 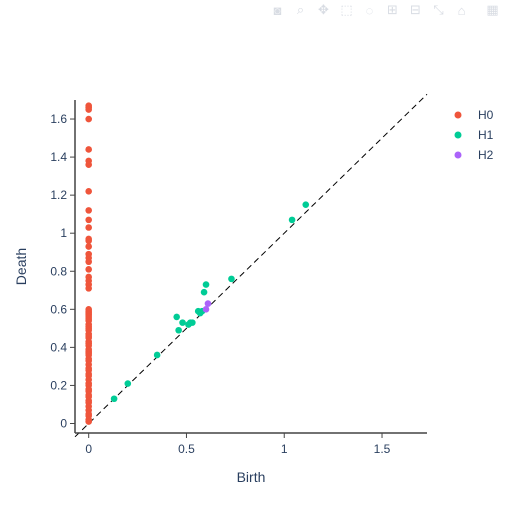 I want to click on y-tick-label: 1.4, so click(x=58, y=157).